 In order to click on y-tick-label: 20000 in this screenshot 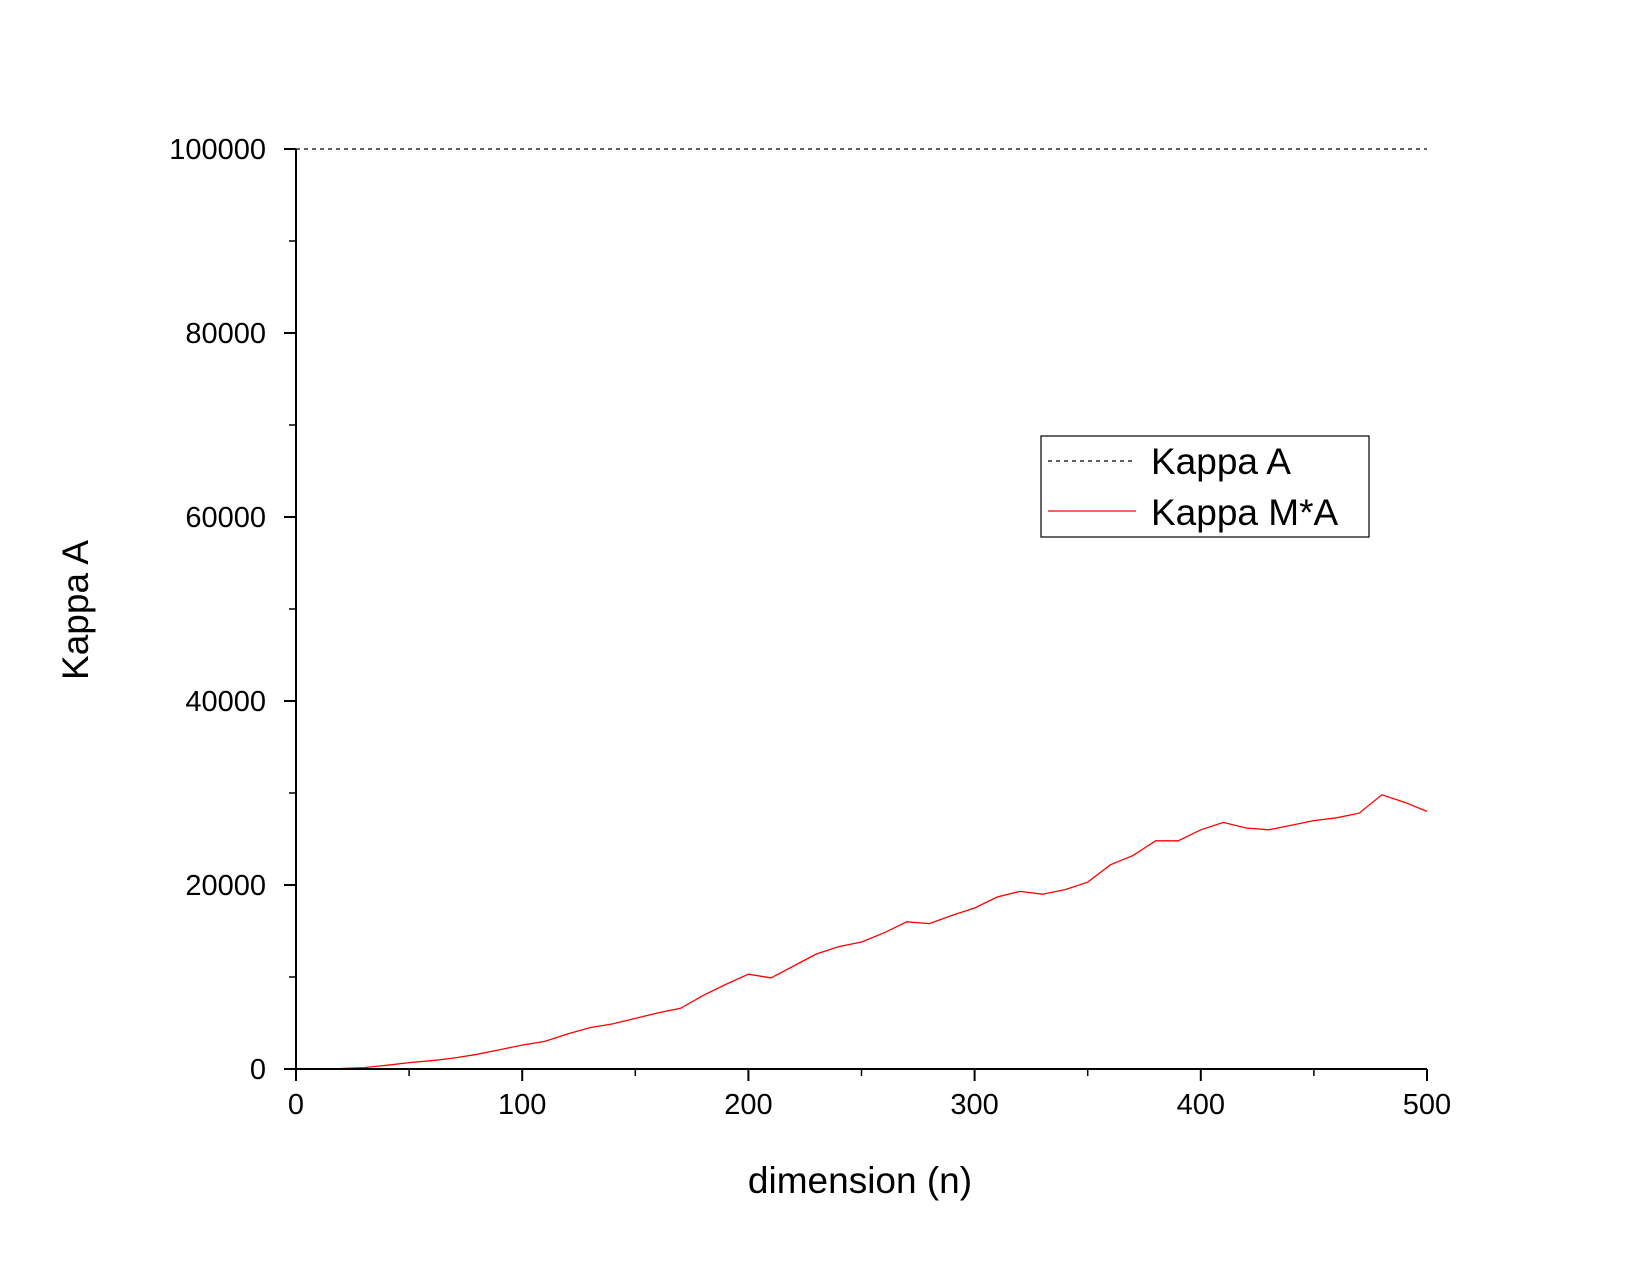, I will do `click(225, 886)`.